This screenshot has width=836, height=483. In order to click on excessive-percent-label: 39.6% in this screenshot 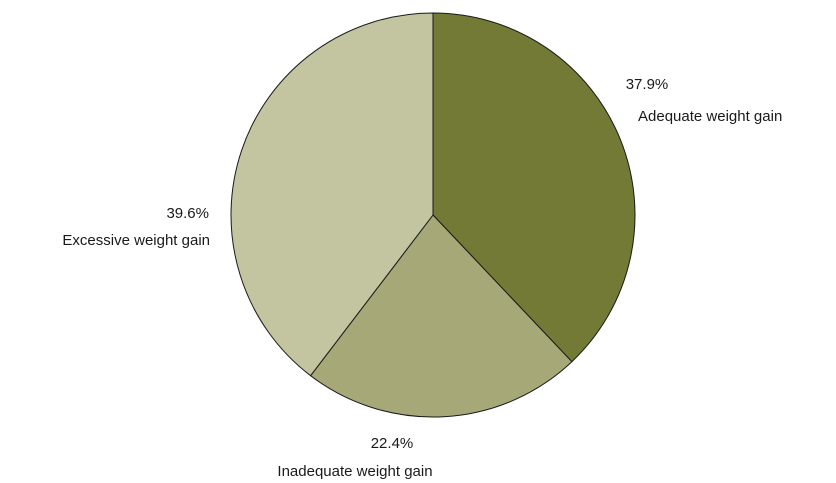, I will do `click(187, 213)`.